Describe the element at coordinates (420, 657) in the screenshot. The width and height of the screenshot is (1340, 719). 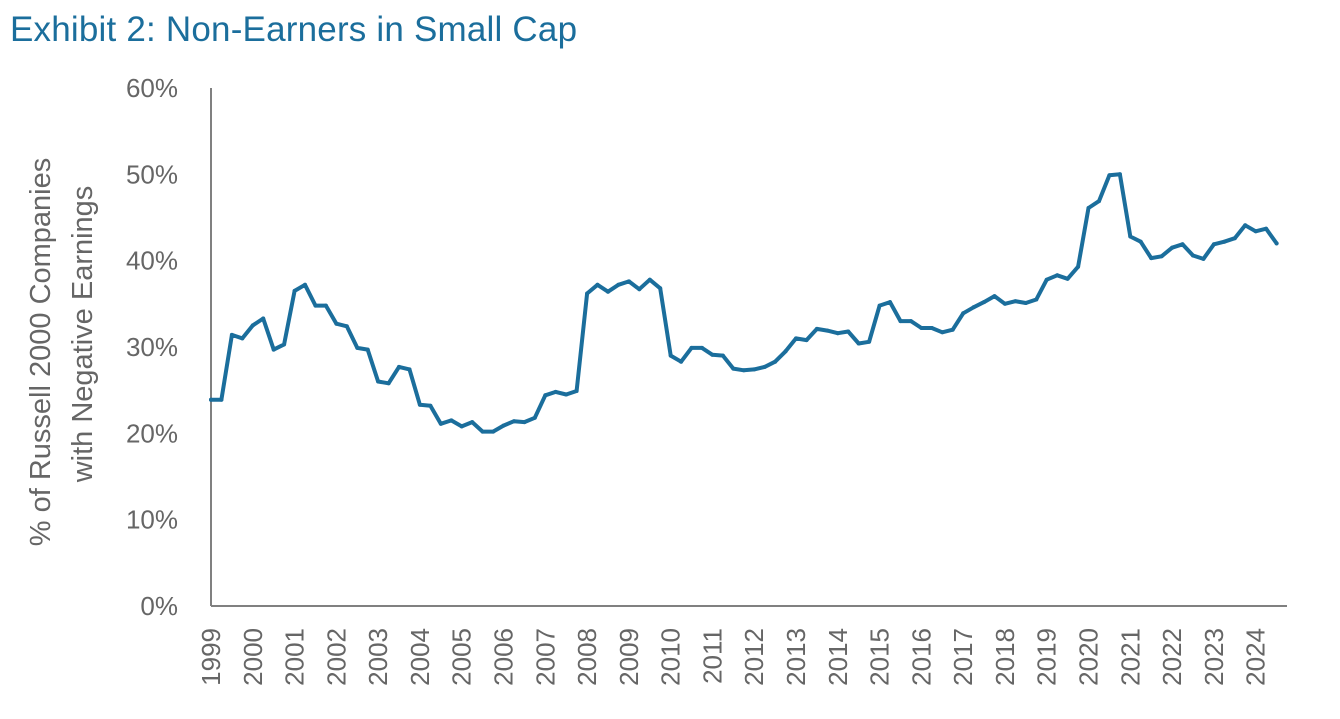
I see `x-tick-label: 2004` at that location.